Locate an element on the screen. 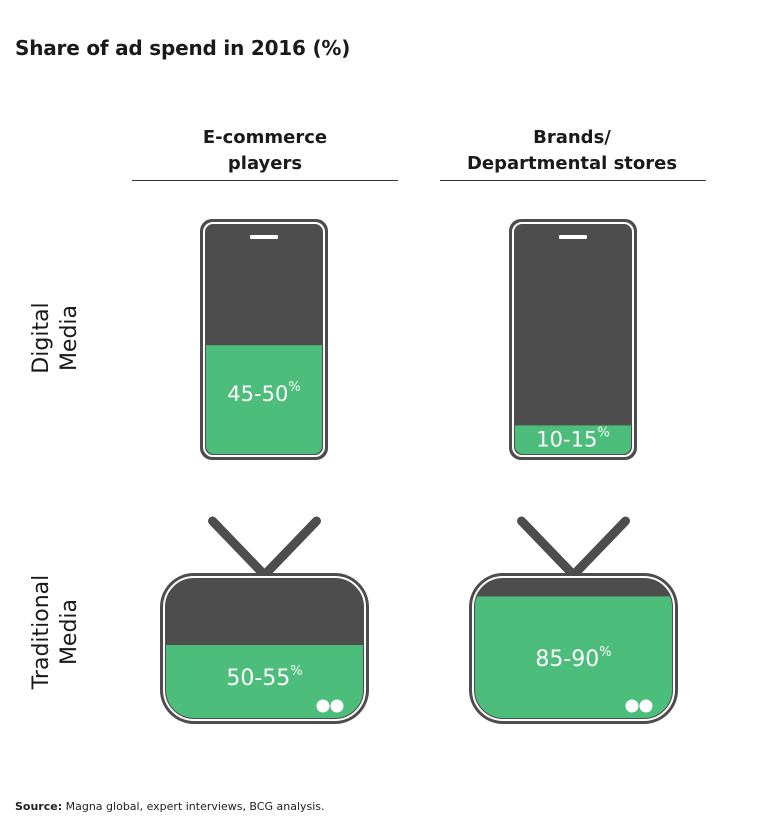  tv-icon: 50-55% is located at coordinates (264, 620).